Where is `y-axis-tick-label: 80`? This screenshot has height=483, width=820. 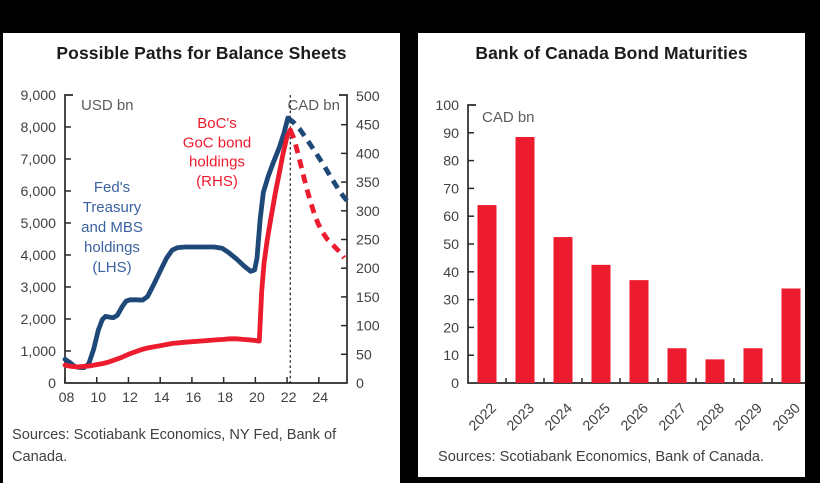
y-axis-tick-label: 80 is located at coordinates (451, 162).